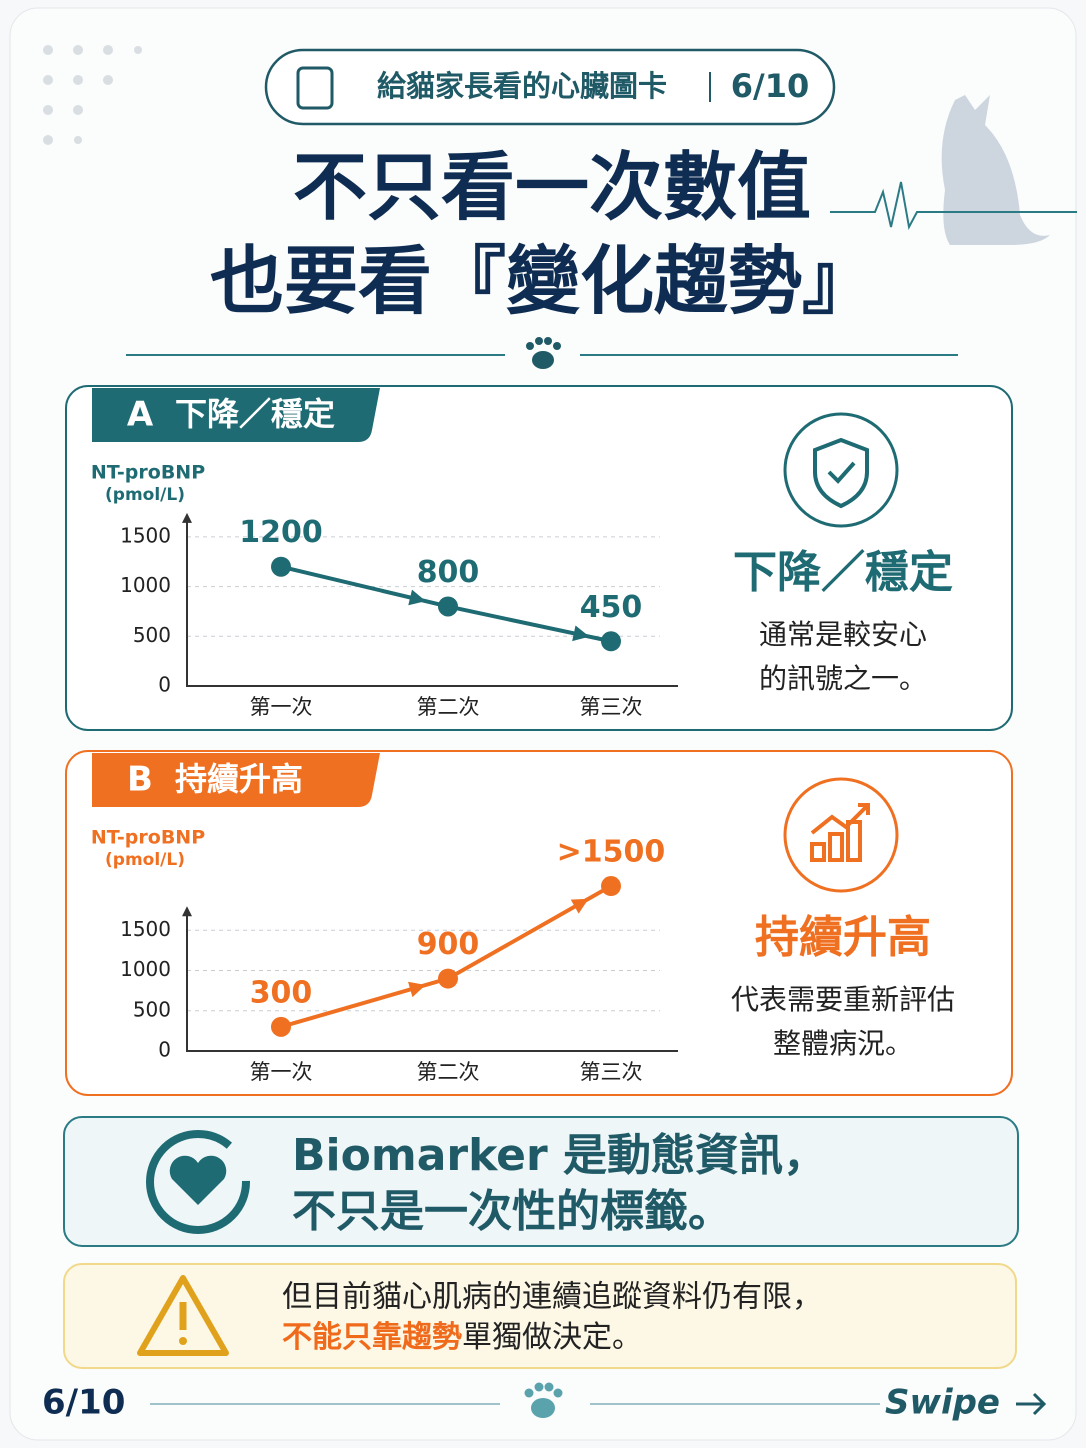 Image resolution: width=1086 pixels, height=1448 pixels. What do you see at coordinates (843, 678) in the screenshot?
I see `side-text: 的訊號之一。` at bounding box center [843, 678].